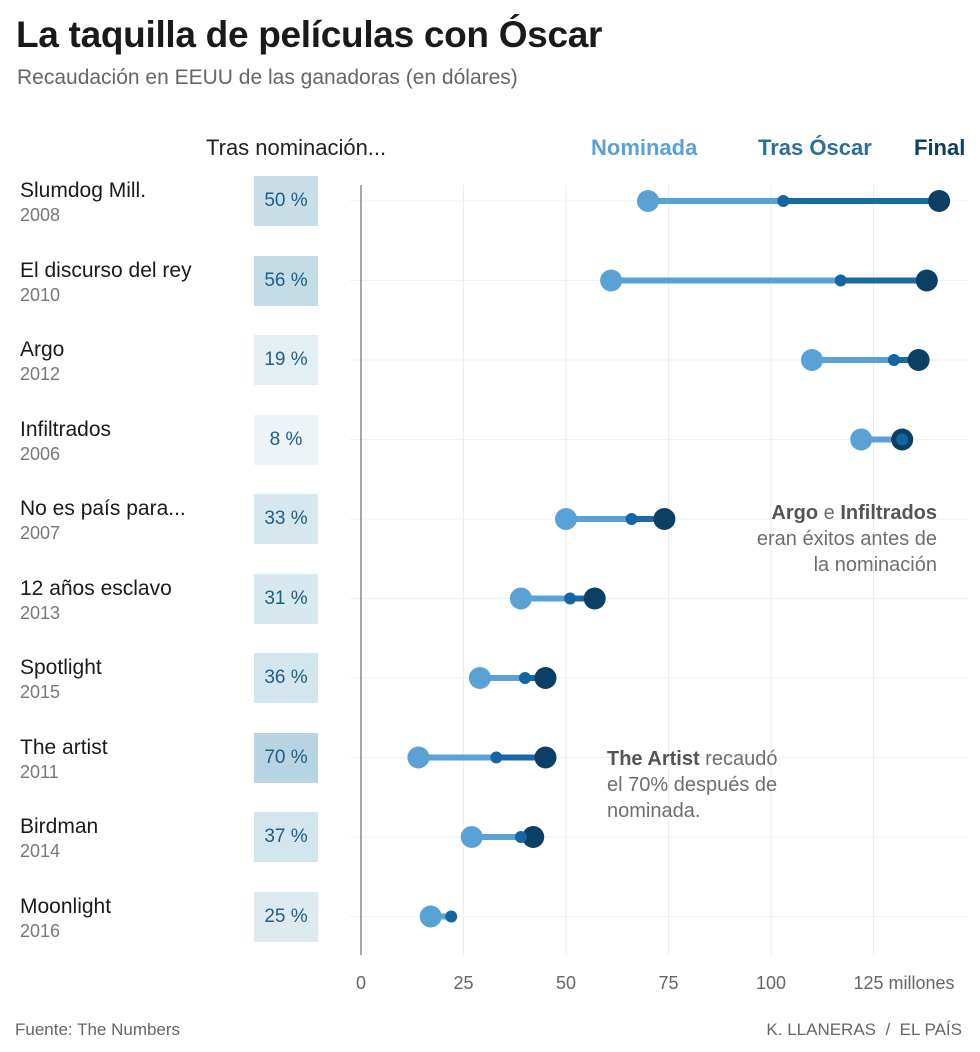 This screenshot has height=1052, width=980. I want to click on movie-title: The artist, so click(64, 747).